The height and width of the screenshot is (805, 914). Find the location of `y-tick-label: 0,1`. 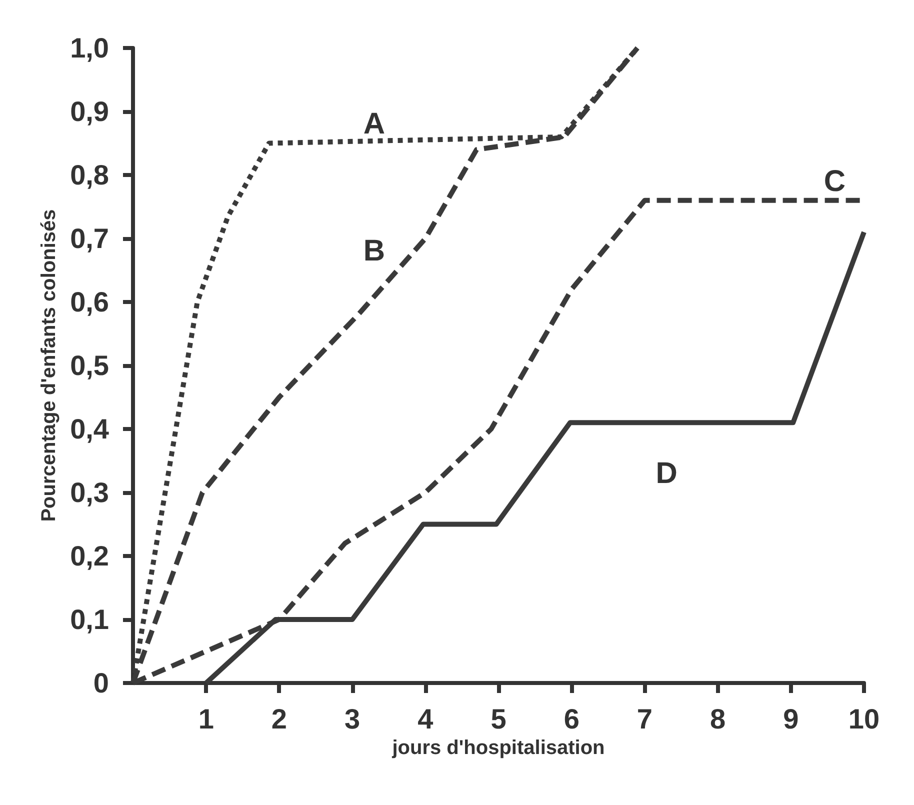

y-tick-label: 0,1 is located at coordinates (89, 619).